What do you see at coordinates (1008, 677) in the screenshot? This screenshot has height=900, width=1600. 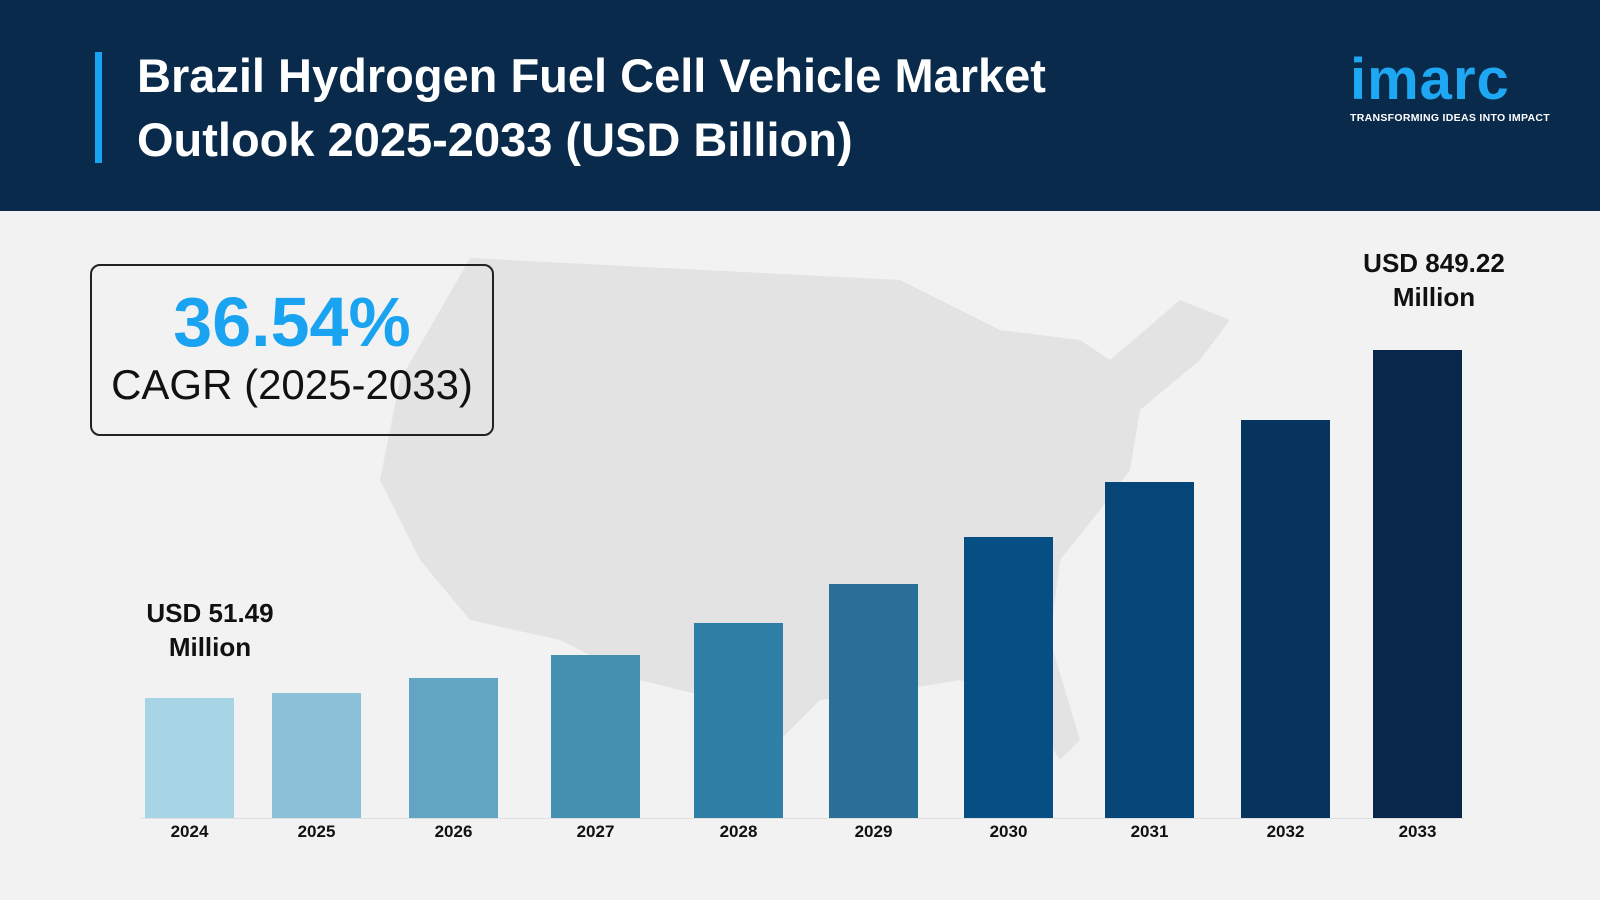 I see `bar-2030` at bounding box center [1008, 677].